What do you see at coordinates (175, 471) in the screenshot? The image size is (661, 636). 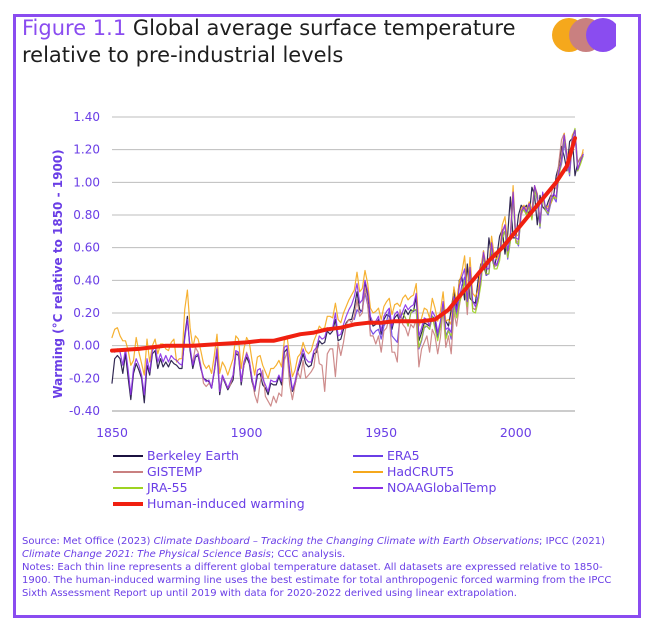 I see `legend-label: GISTEMP` at bounding box center [175, 471].